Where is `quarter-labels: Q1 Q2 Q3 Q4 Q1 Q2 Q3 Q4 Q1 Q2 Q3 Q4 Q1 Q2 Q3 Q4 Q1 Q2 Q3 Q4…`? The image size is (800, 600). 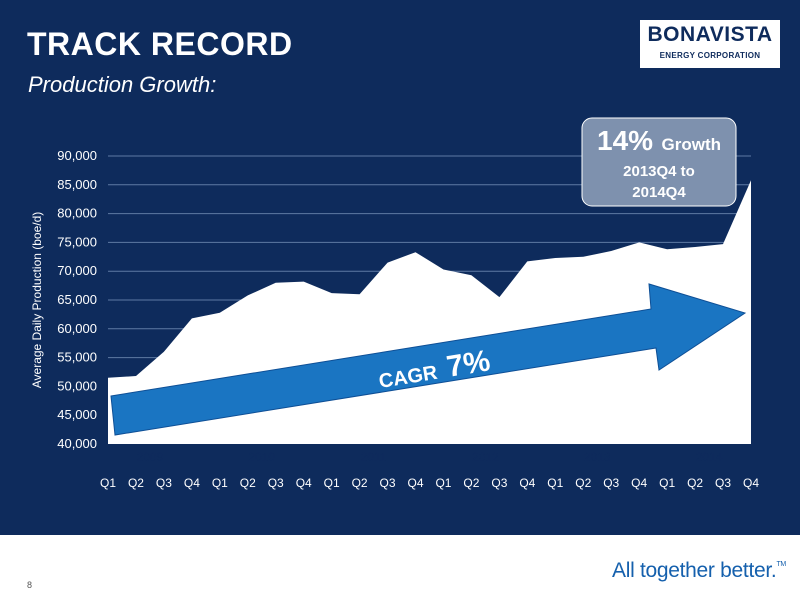
quarter-labels: Q1 Q2 Q3 Q4 Q1 Q2 Q3 Q4 Q1 Q2 Q3 Q4 Q1 Q2 Q3 Q4 Q1 Q2 Q3 Q4… is located at coordinates (429, 483).